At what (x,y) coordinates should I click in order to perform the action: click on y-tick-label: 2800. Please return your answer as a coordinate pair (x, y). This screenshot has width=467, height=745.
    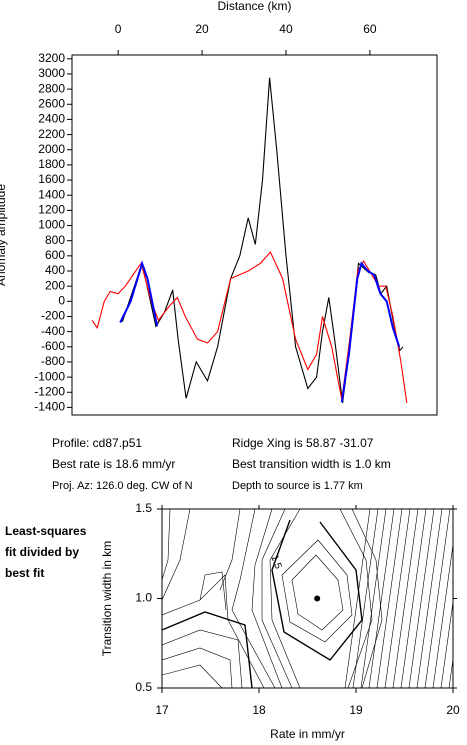
    Looking at the image, I should click on (51, 88).